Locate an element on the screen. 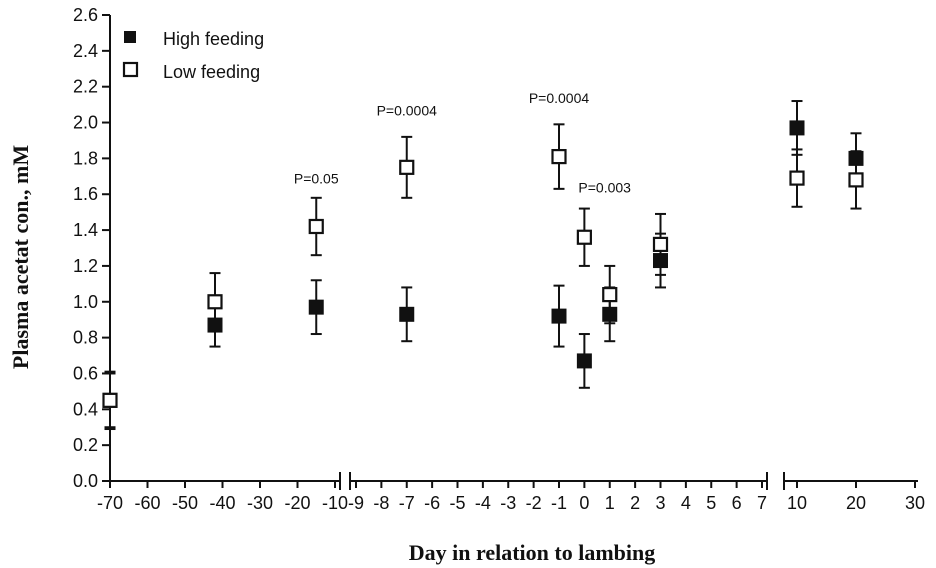  x-tick-label: 3 is located at coordinates (660, 503).